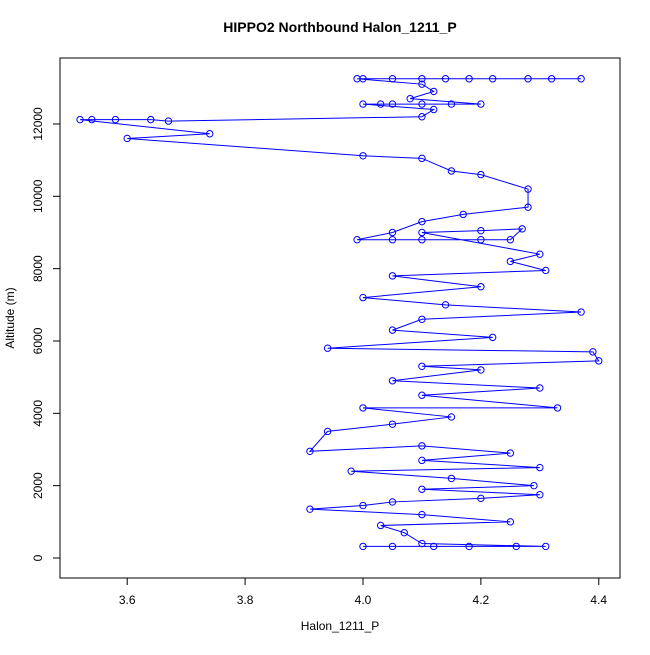 This screenshot has height=655, width=650. I want to click on x-tick-label: 4.2, so click(481, 600).